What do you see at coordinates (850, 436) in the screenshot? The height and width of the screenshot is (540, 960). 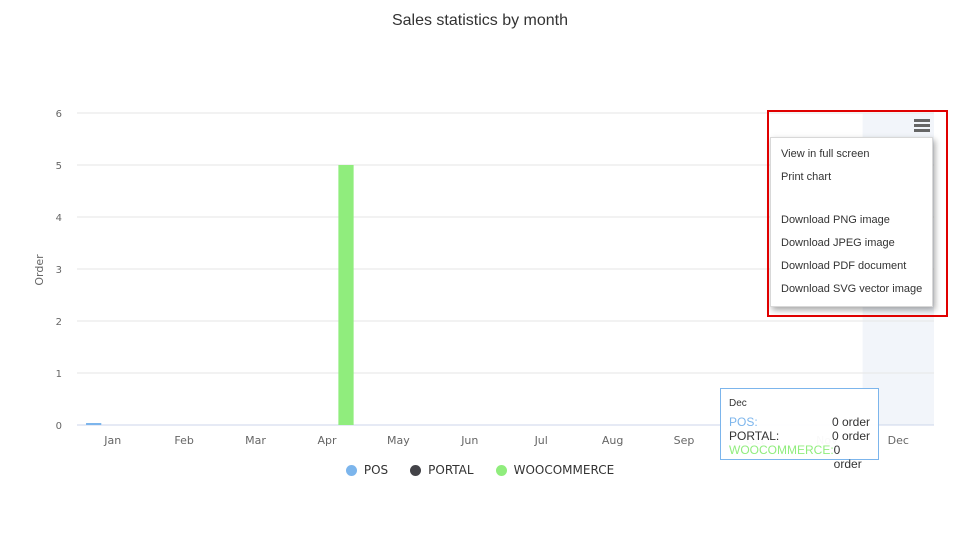 I see `tooltip-value-portal: 0 order` at bounding box center [850, 436].